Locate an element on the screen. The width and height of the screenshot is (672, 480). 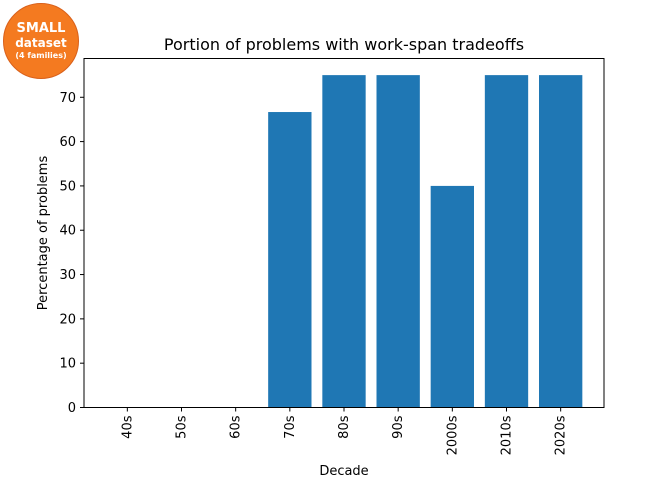
badge-line-3: (4 families) is located at coordinates (41, 55).